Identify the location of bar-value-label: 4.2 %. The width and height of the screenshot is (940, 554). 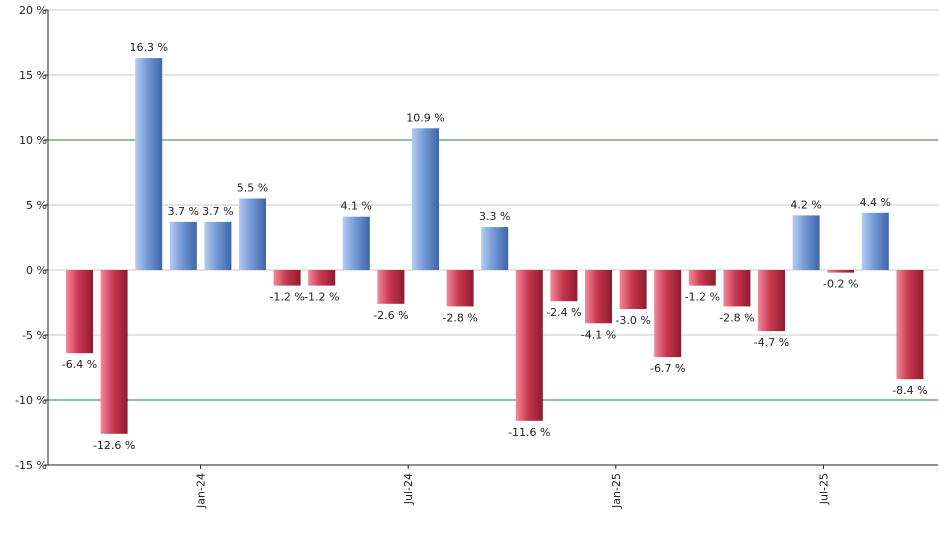
(805, 204).